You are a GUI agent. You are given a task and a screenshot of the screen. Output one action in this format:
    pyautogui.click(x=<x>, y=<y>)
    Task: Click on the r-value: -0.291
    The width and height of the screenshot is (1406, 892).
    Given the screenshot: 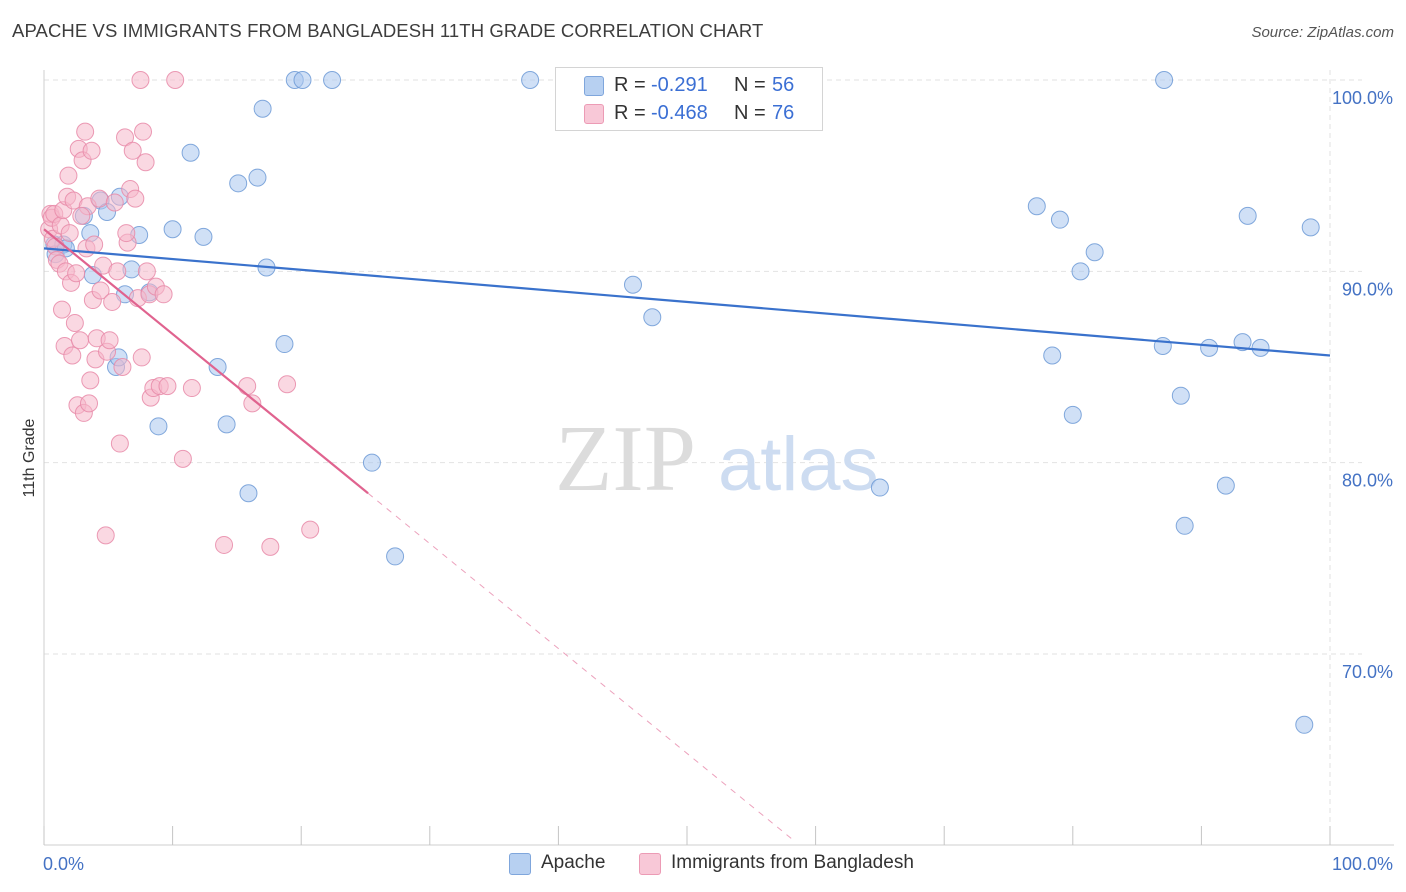 What is the action you would take?
    pyautogui.click(x=679, y=85)
    